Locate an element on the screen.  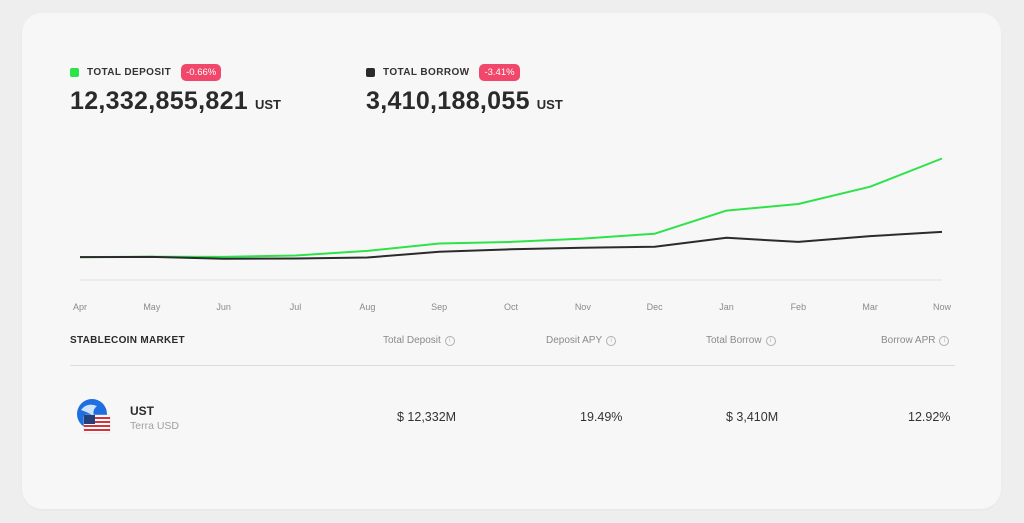
coin-symbol: UST is located at coordinates (142, 411).